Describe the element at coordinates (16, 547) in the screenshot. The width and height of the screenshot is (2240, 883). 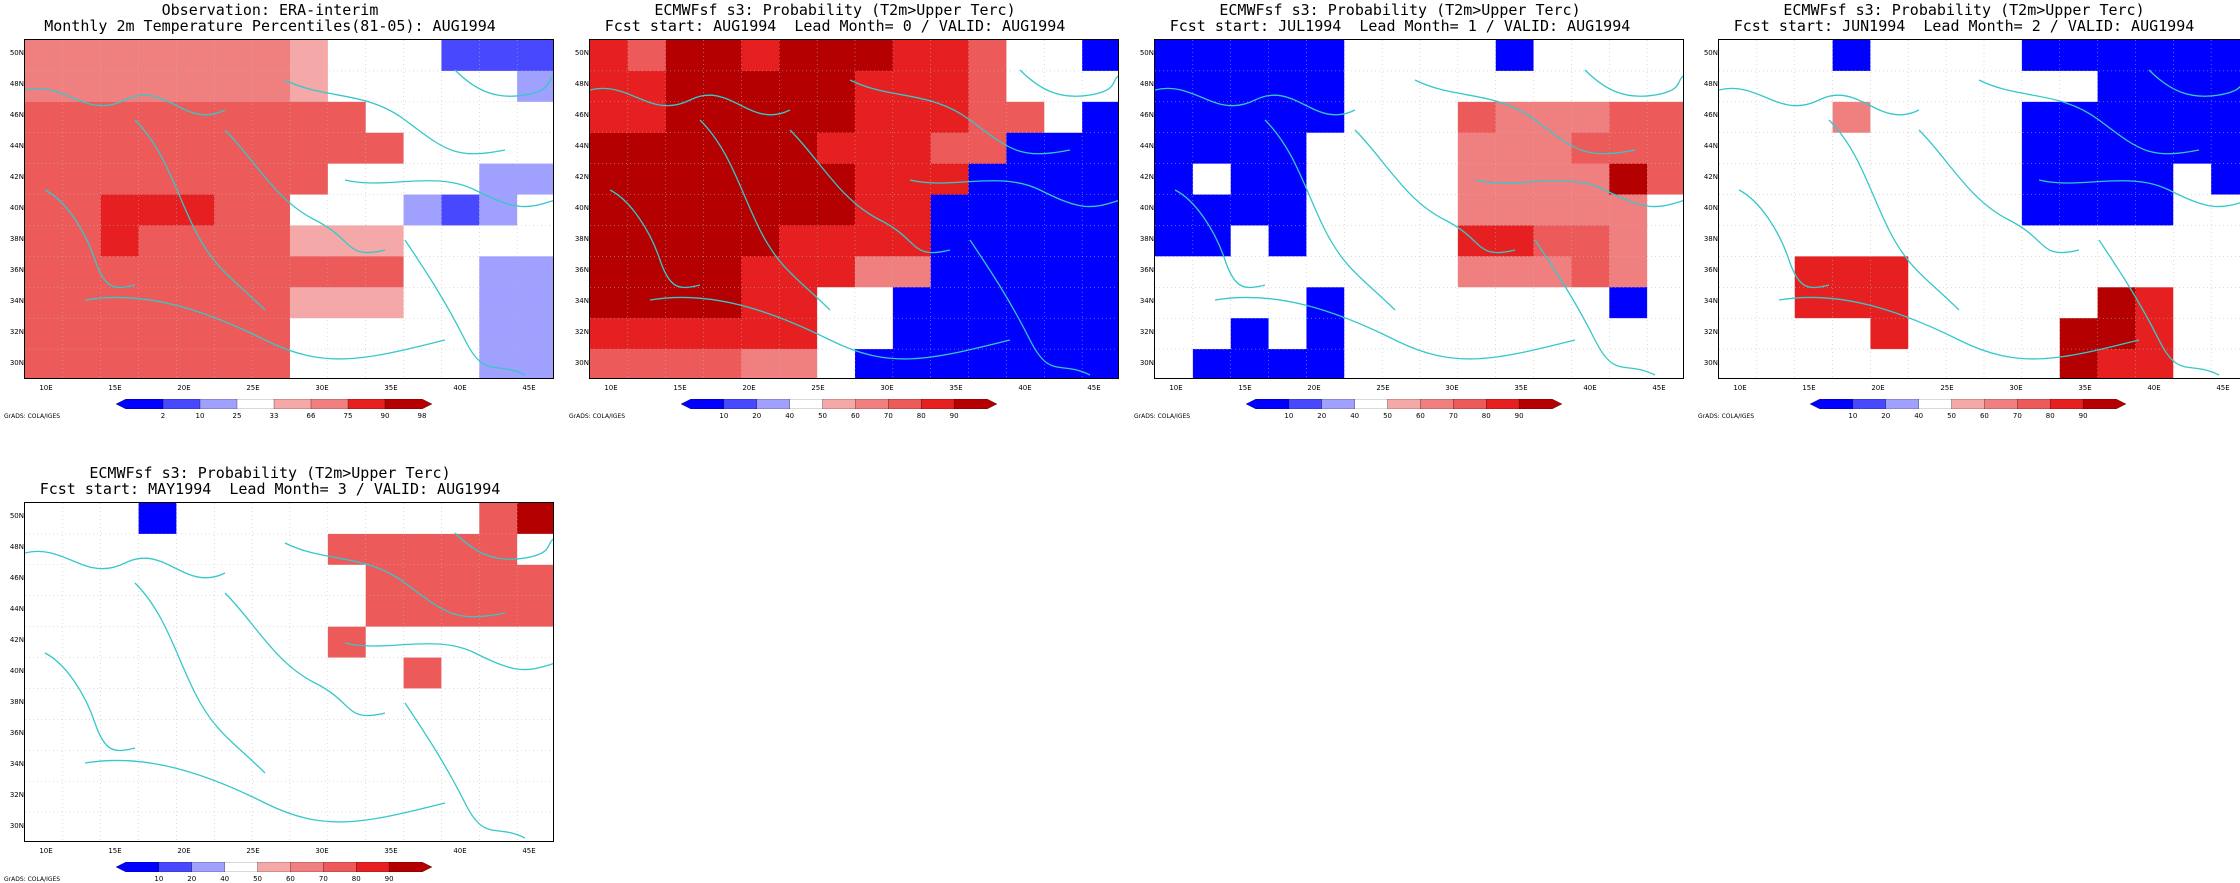
I see `lat-tick-label: 48N` at that location.